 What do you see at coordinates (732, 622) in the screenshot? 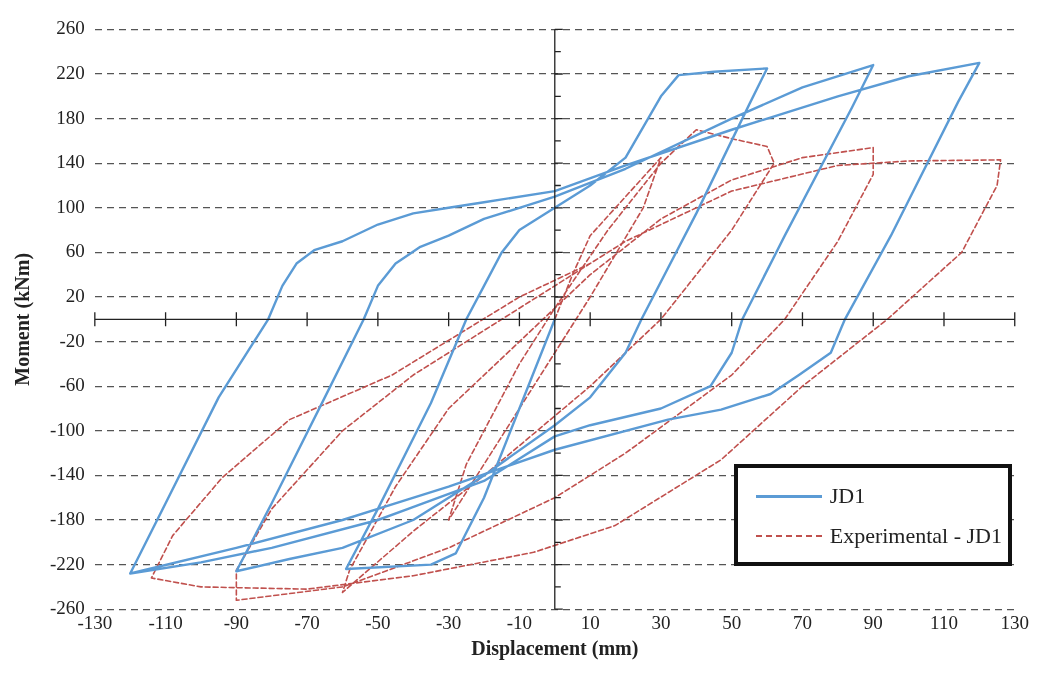
I see `x-tick-label: 50` at bounding box center [732, 622].